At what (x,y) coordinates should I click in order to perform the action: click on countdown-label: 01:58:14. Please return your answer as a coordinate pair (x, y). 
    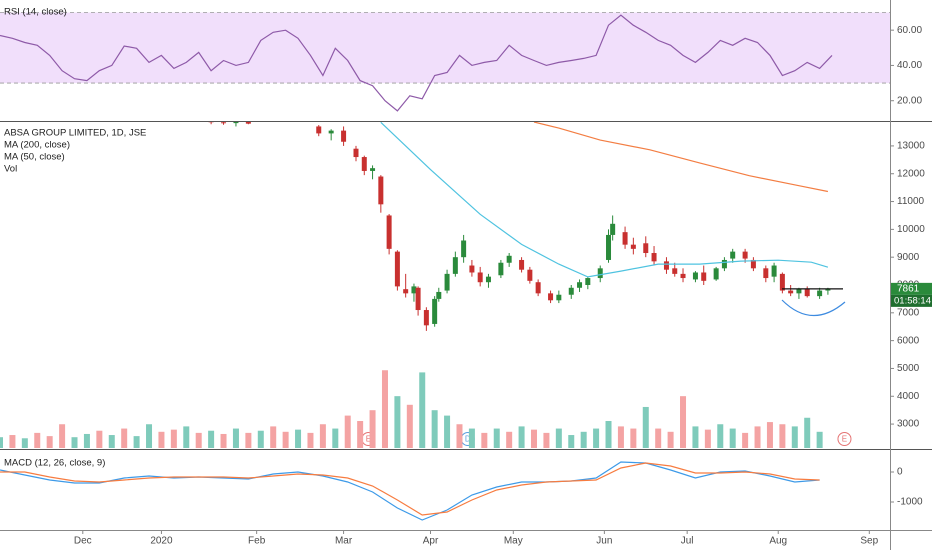
    Looking at the image, I should click on (912, 300).